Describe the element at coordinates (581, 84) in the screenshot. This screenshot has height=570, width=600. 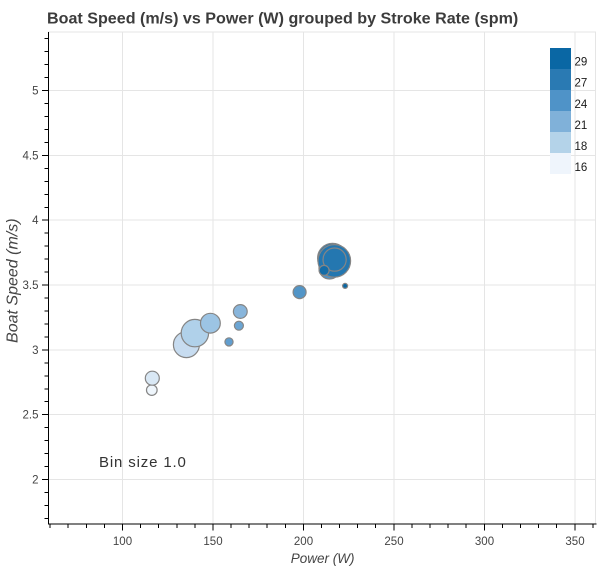
I see `svg-text: 27` at that location.